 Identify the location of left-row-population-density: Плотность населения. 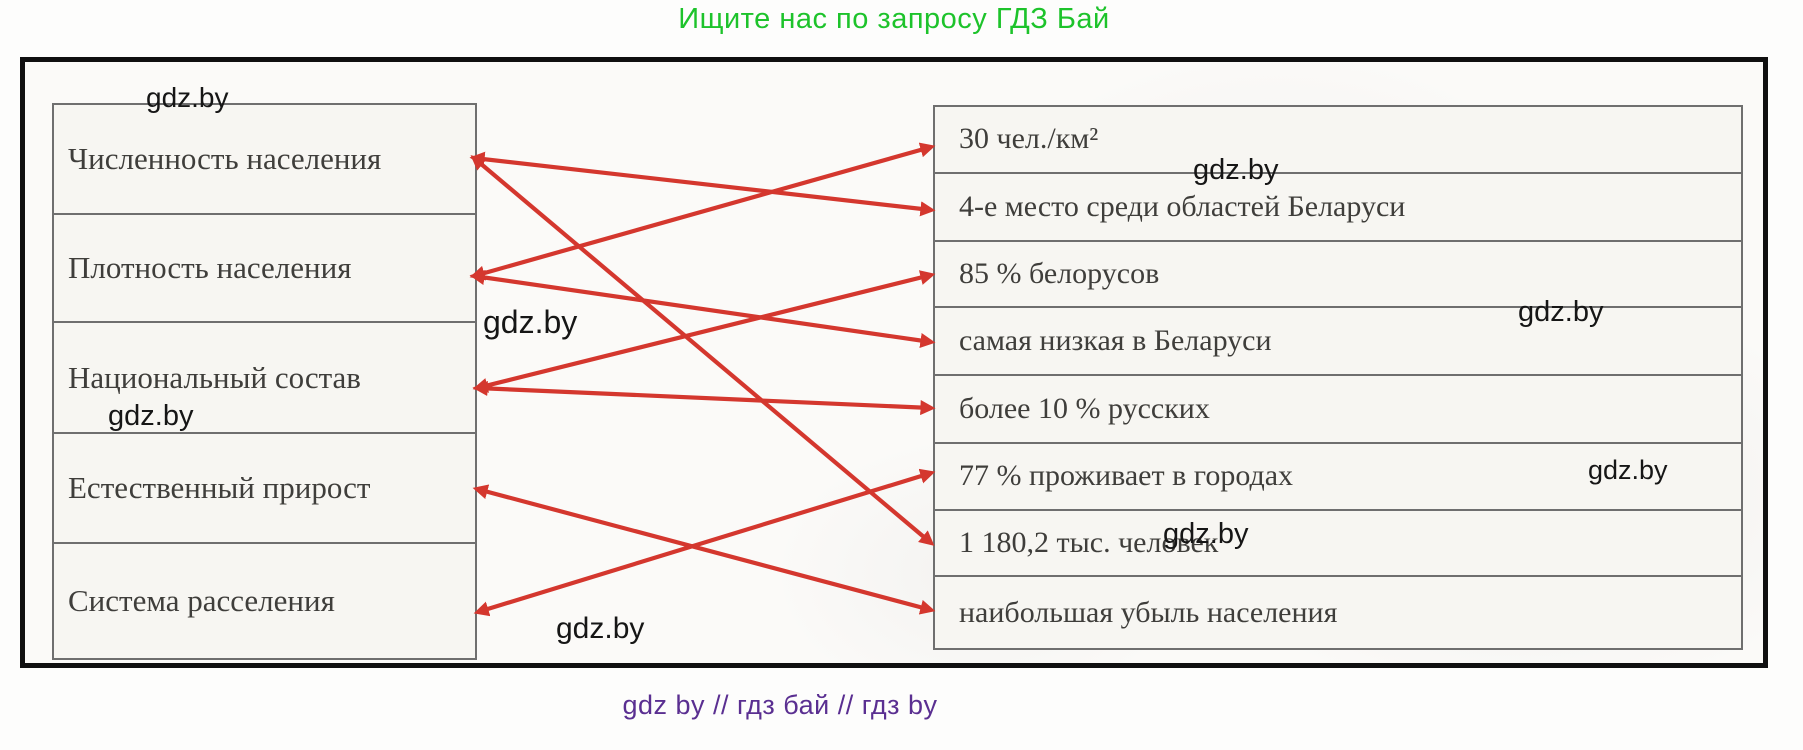
(264, 267).